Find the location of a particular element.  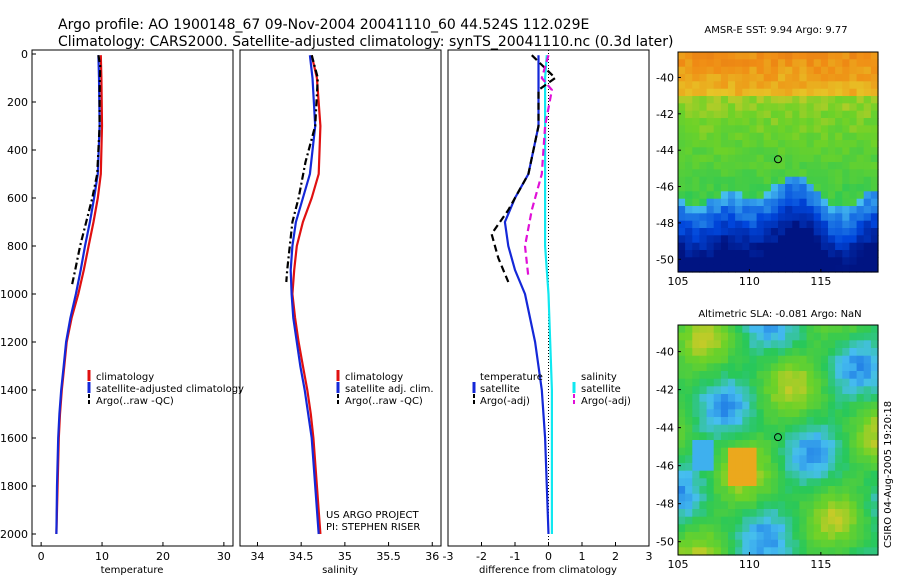

map-x-tick-label: 110 is located at coordinates (749, 564).